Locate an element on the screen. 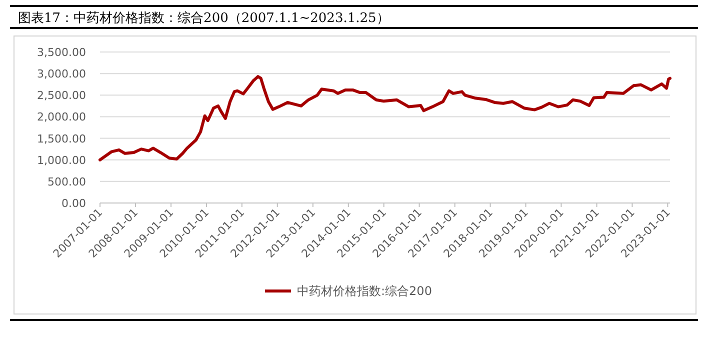  y-tick-label: 3,000.00 is located at coordinates (61, 74).